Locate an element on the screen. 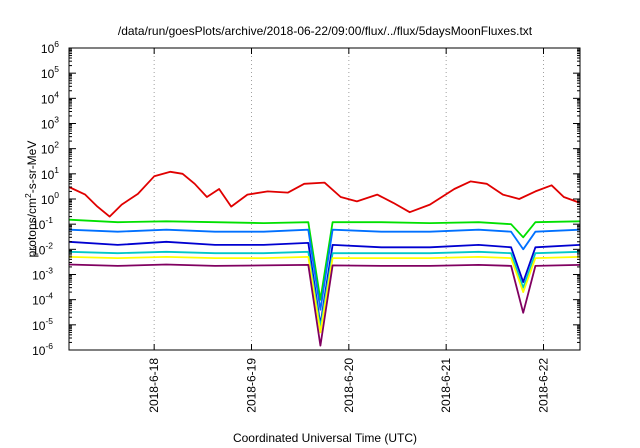 The height and width of the screenshot is (448, 640). y-tick-label: 10⁻⁶ is located at coordinates (42, 349).